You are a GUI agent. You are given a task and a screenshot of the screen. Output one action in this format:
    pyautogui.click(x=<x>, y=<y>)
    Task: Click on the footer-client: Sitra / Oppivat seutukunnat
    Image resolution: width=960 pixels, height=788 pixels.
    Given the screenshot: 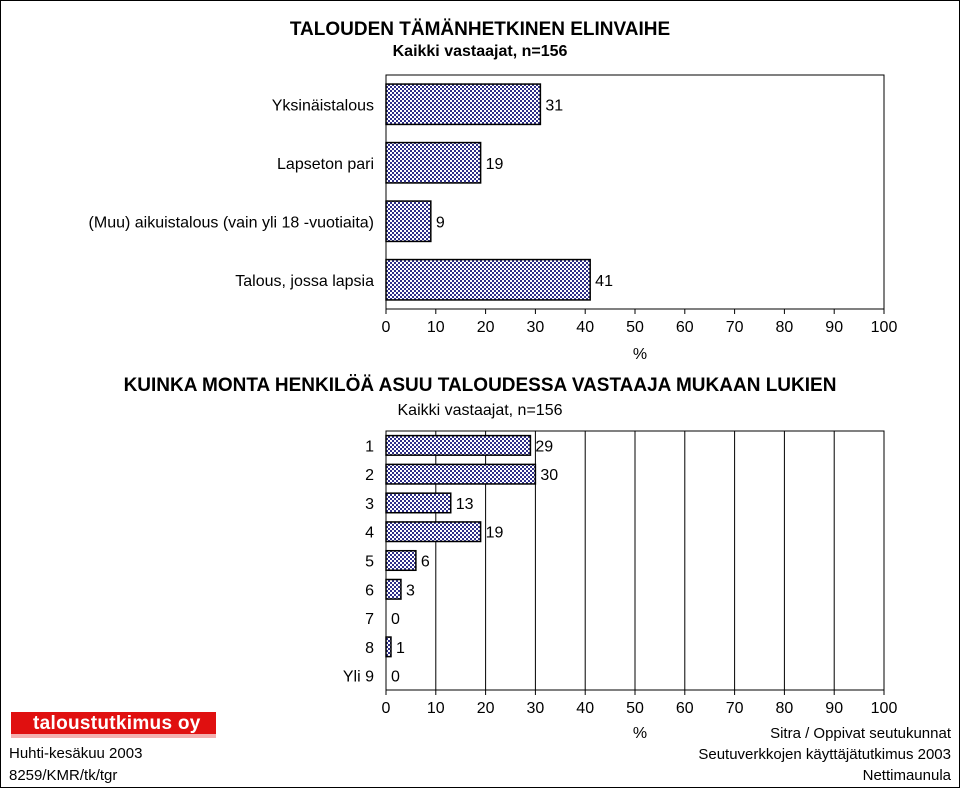 What is the action you would take?
    pyautogui.click(x=860, y=733)
    